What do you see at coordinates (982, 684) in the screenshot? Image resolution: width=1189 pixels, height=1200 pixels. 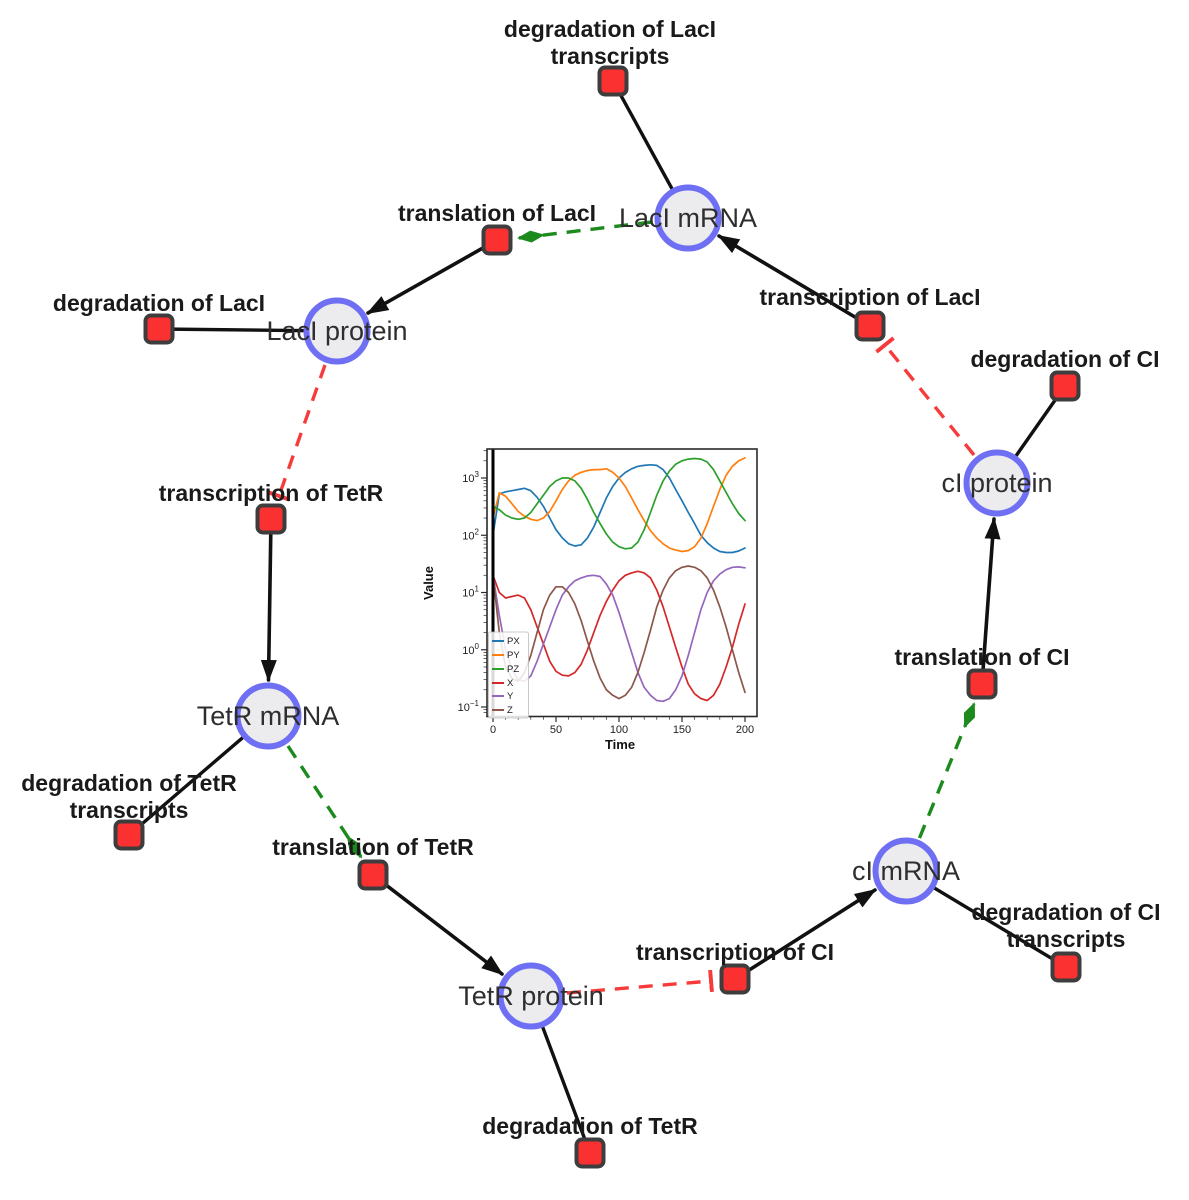 I see `reaction-translation-of-ci` at bounding box center [982, 684].